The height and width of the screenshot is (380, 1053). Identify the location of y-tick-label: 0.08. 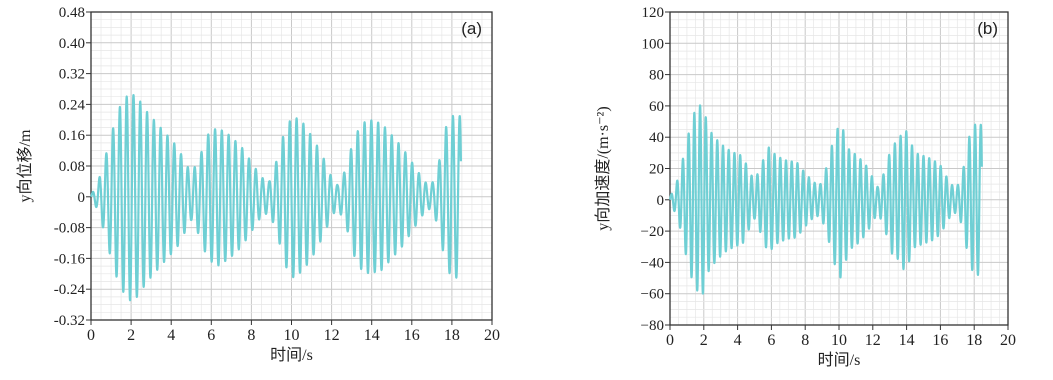
(72, 167).